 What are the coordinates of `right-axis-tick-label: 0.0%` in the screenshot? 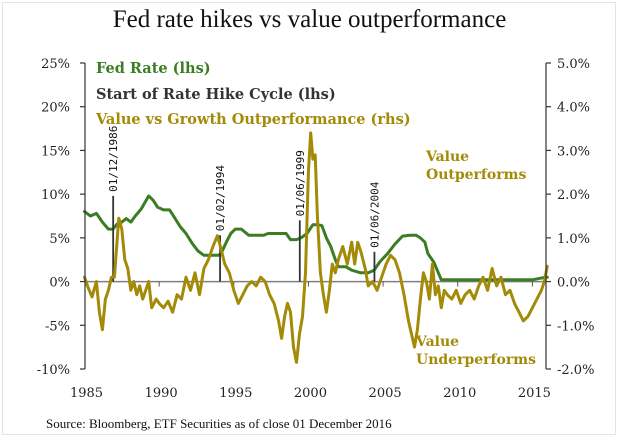 It's located at (573, 283).